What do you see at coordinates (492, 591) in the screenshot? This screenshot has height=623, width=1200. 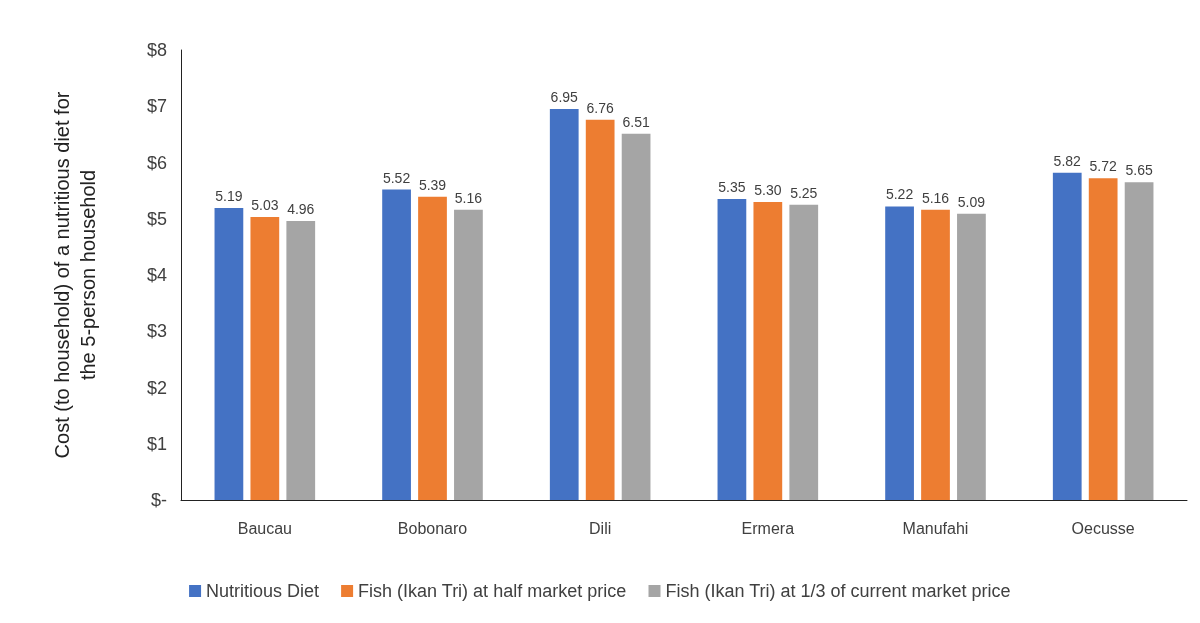 I see `legend-label: Fish (Ikan Tri) at half market price` at bounding box center [492, 591].